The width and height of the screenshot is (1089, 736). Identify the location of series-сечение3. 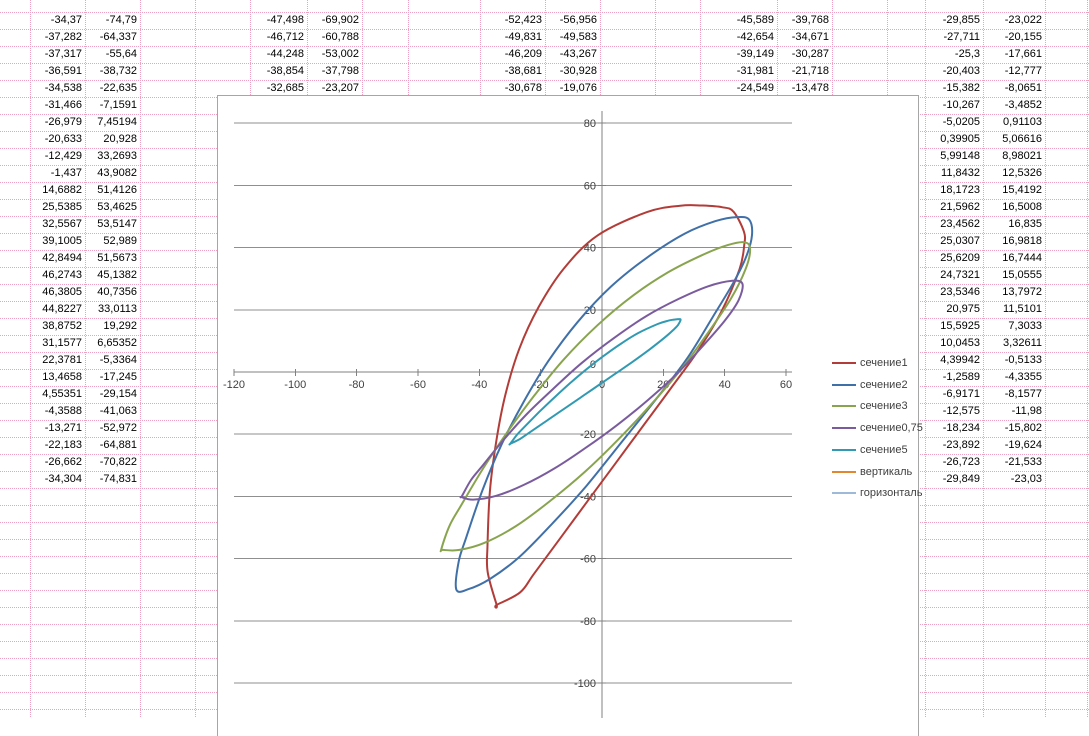
(595, 397).